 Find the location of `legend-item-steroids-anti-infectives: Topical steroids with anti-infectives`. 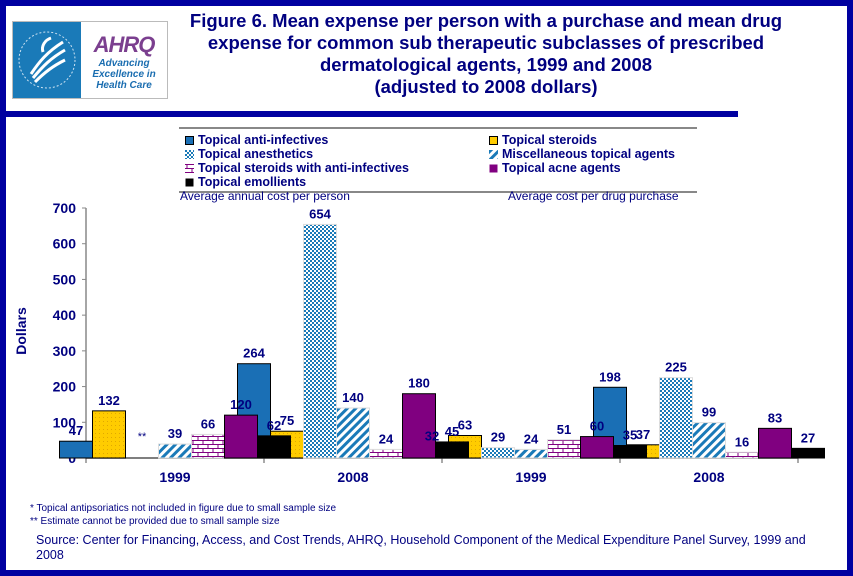

legend-item-steroids-anti-infectives: Topical steroids with anti-infectives is located at coordinates (297, 168).